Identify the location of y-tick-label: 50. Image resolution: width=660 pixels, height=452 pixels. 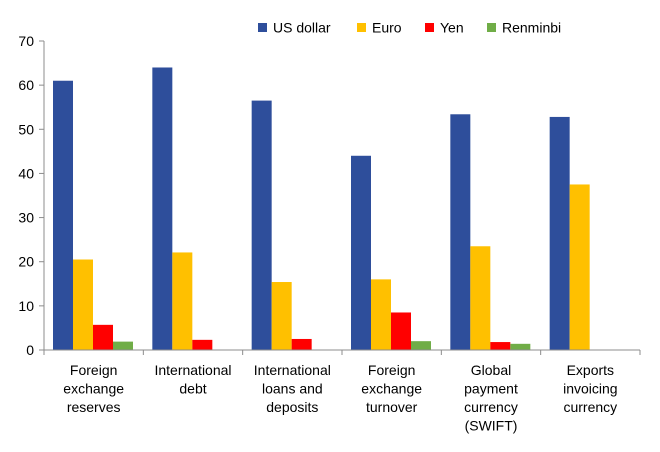
(26, 129).